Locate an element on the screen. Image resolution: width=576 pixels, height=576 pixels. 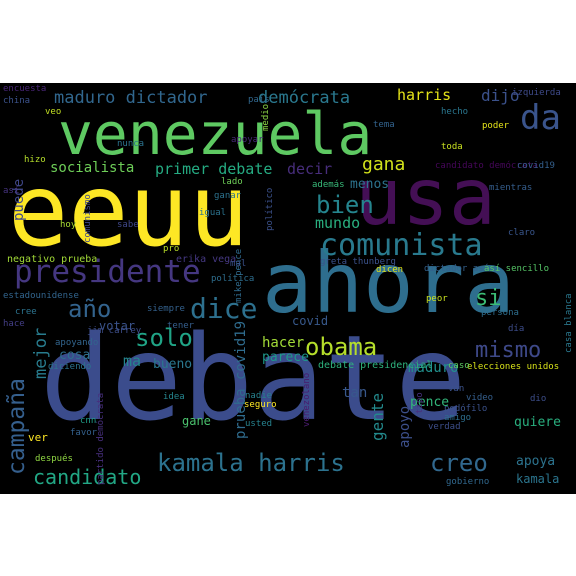
word-tipo: tipo is located at coordinates (420, 403).